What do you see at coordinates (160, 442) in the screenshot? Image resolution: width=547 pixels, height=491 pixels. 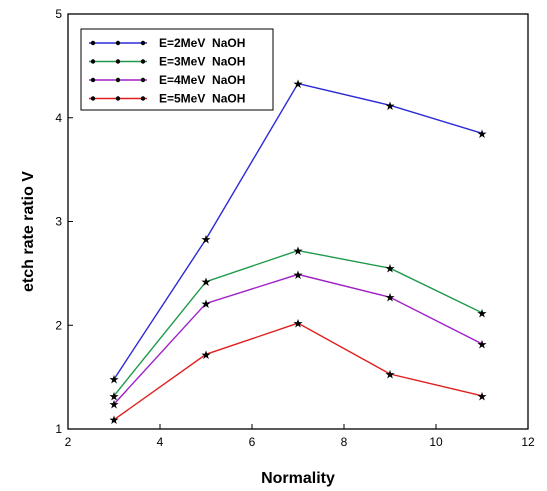 I see `x-tick-label: 4` at bounding box center [160, 442].